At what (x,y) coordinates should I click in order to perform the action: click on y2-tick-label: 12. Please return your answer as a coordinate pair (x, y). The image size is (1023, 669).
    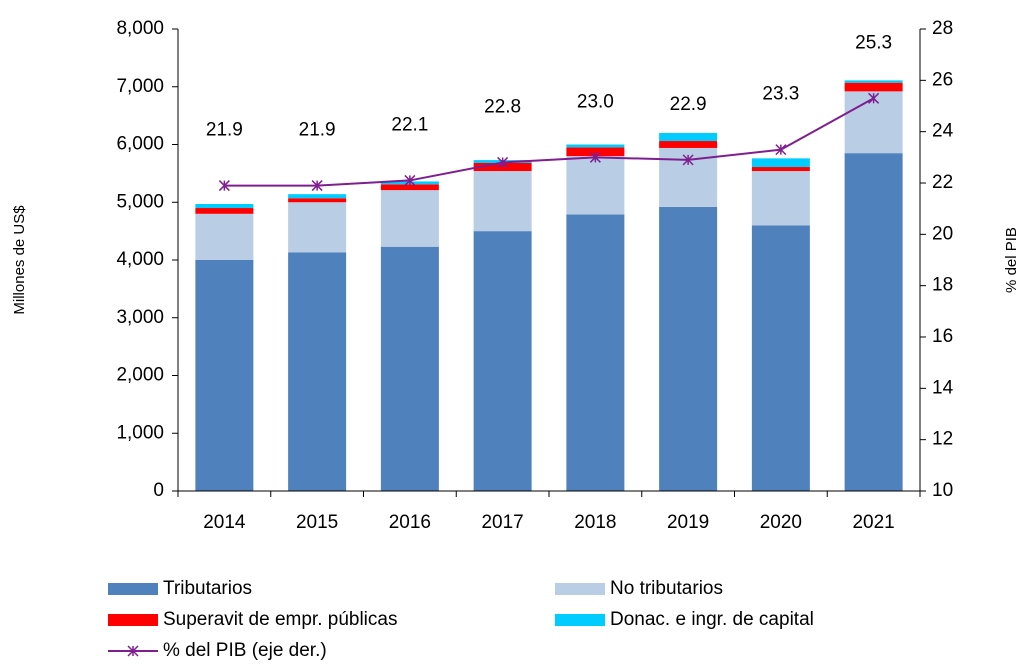
    Looking at the image, I should click on (942, 439).